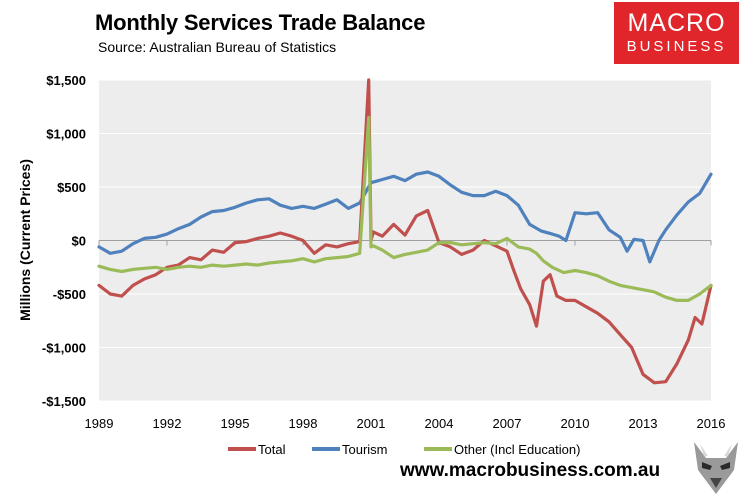  Describe the element at coordinates (711, 423) in the screenshot. I see `x-tick-label: 2016` at that location.